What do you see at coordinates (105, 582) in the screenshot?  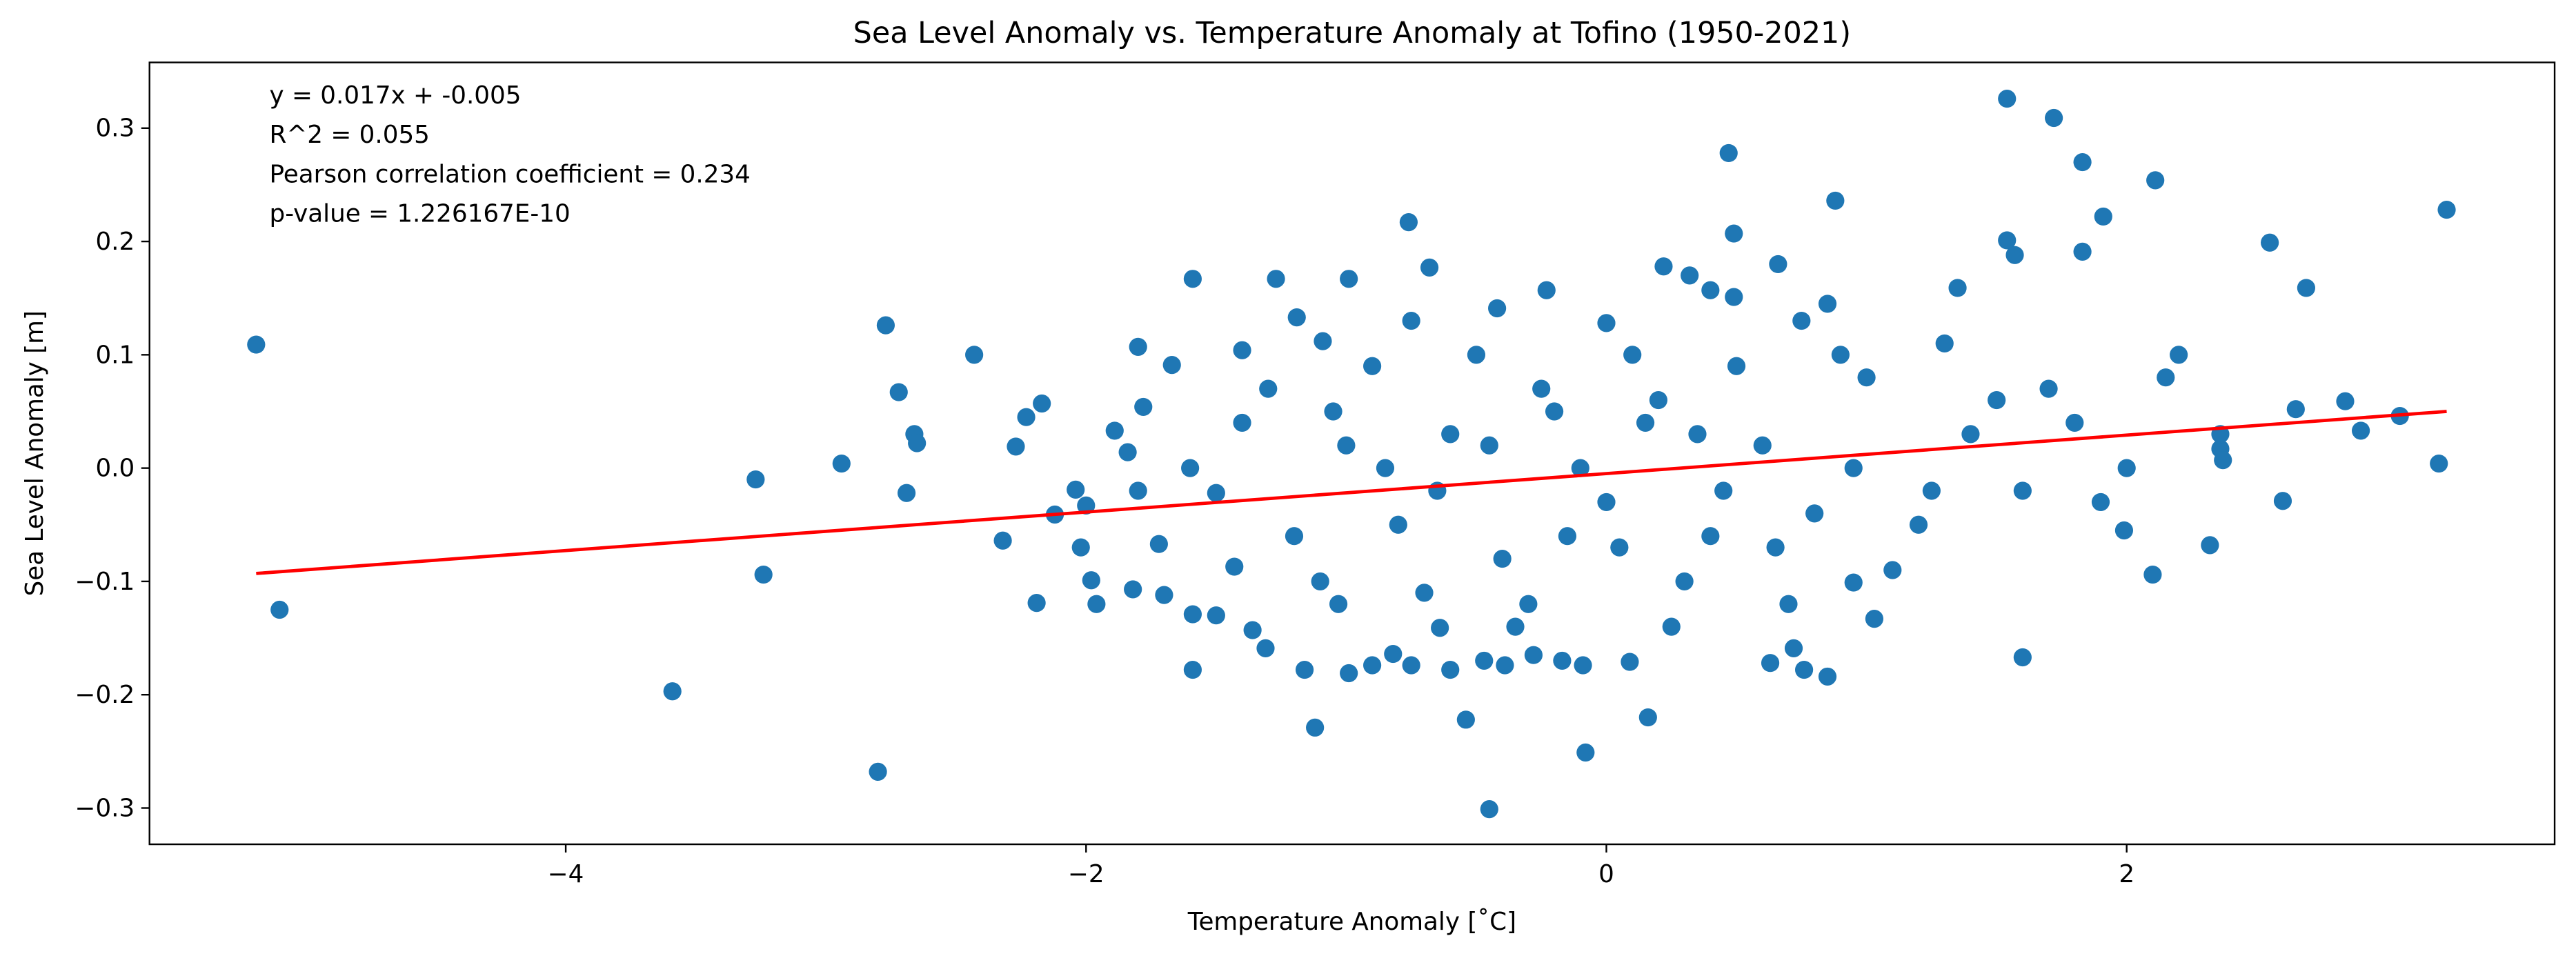 I see `y-tick-label: −0.1` at bounding box center [105, 582].